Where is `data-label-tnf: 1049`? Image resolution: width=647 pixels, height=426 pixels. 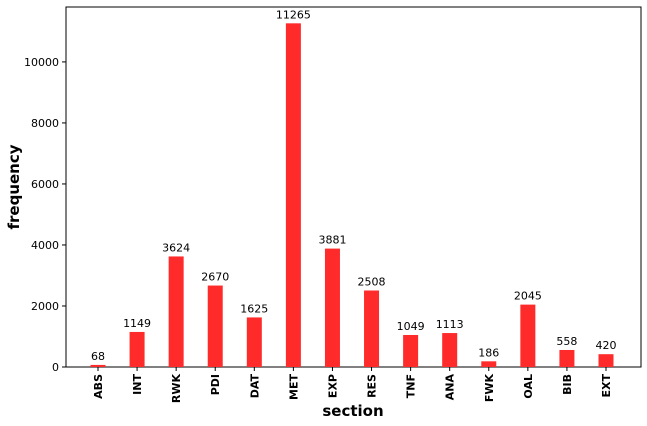
data-label-tnf: 1049 is located at coordinates (411, 326).